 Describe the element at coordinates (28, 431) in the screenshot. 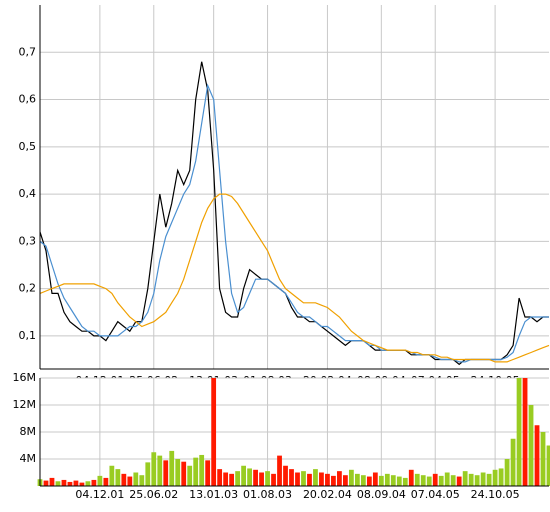

I see `y-tick-label: 8M` at that location.